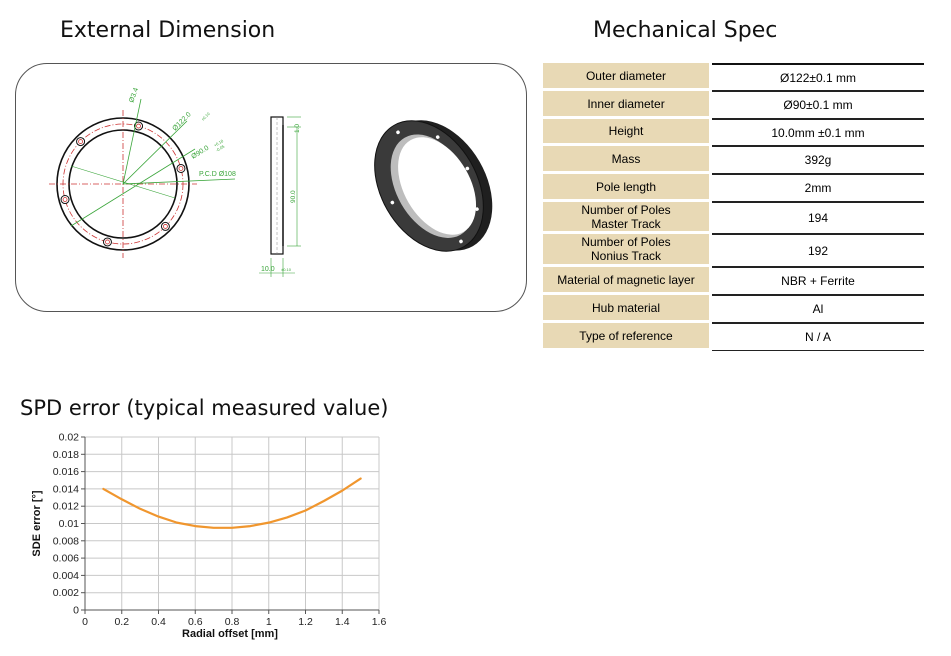 This screenshot has height=656, width=951. I want to click on hole-leader, so click(132, 141).